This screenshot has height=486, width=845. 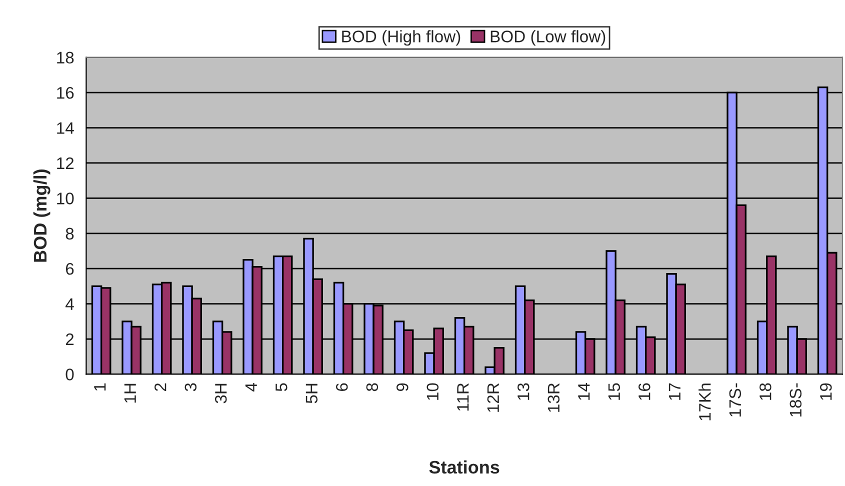 I want to click on x-tick-label: 3H, so click(x=220, y=394).